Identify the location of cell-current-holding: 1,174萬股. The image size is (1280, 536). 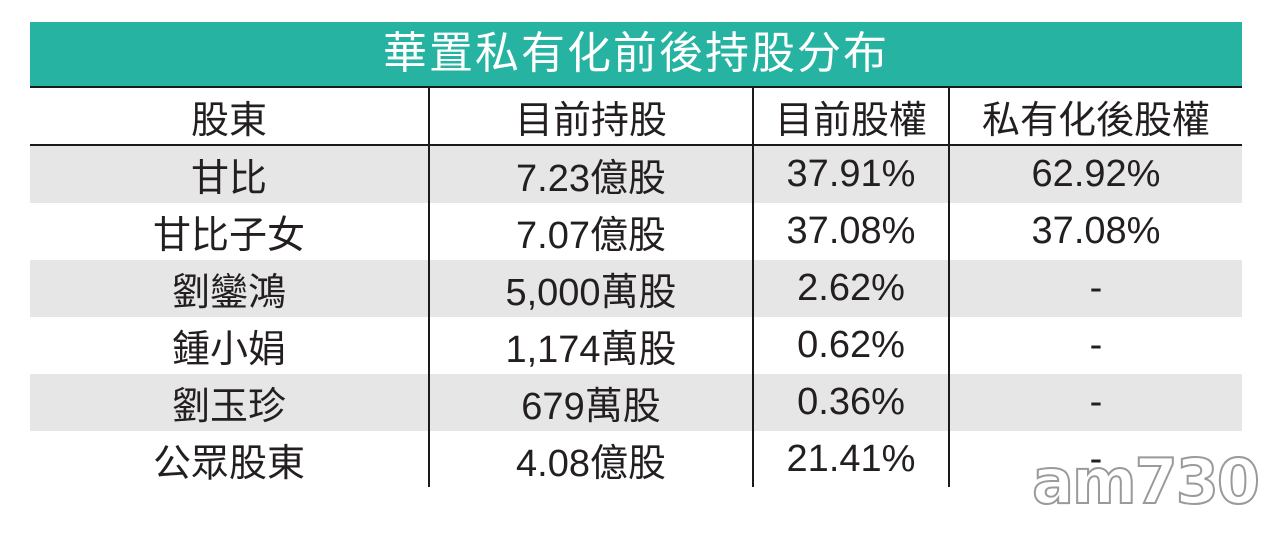
(590, 345).